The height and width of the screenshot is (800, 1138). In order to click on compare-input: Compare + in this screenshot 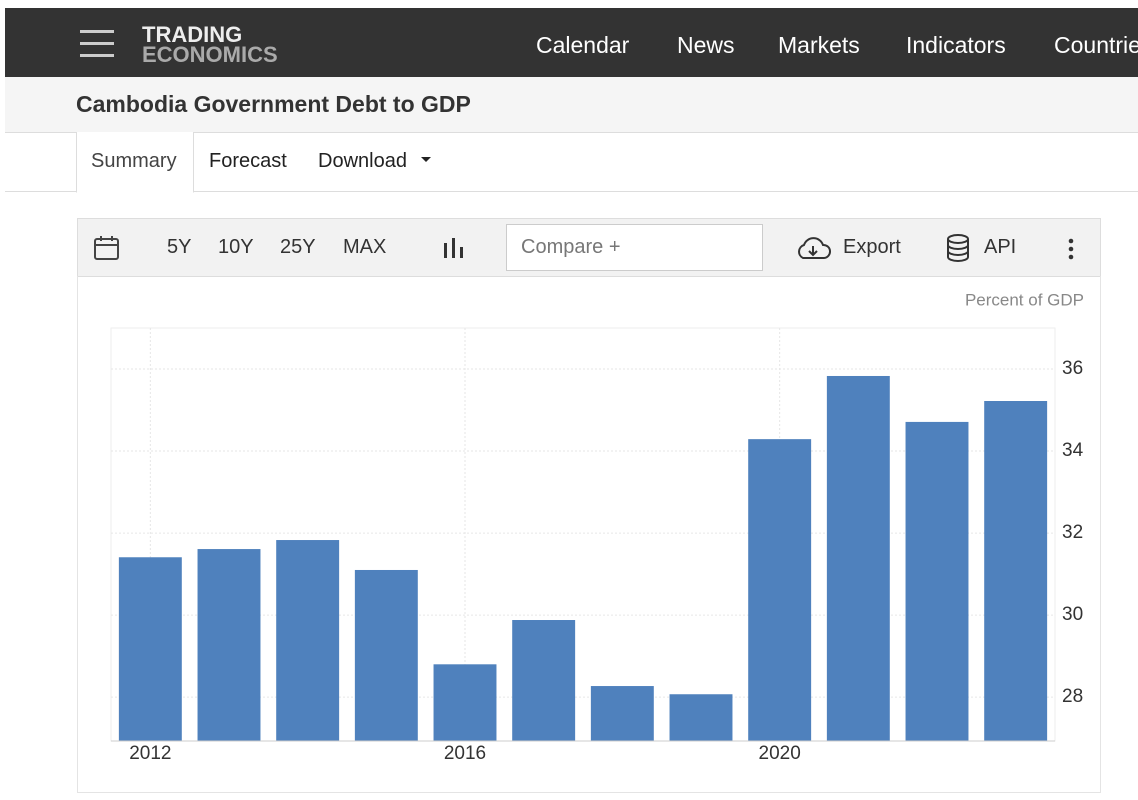, I will do `click(634, 247)`.